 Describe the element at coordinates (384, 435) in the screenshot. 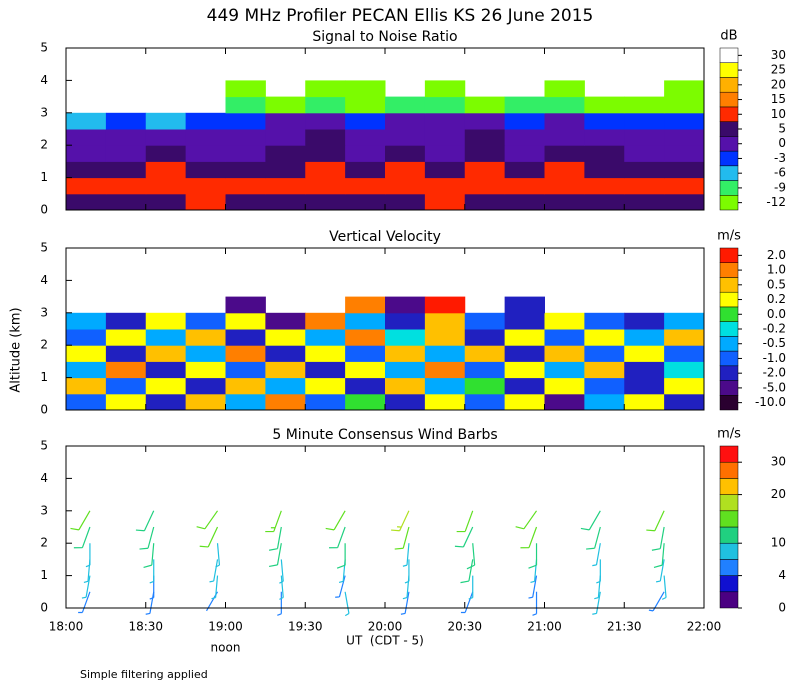

I see `panel-title: 5 Minute Consensus Wind Barbs` at that location.